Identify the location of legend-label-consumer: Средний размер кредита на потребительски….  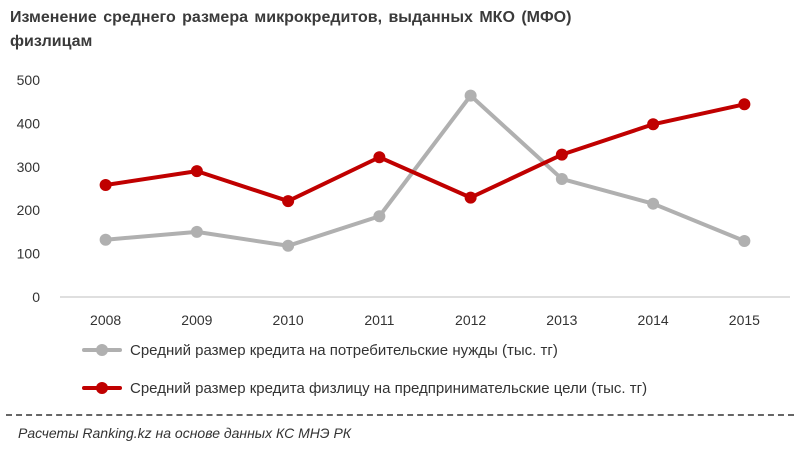
(344, 350).